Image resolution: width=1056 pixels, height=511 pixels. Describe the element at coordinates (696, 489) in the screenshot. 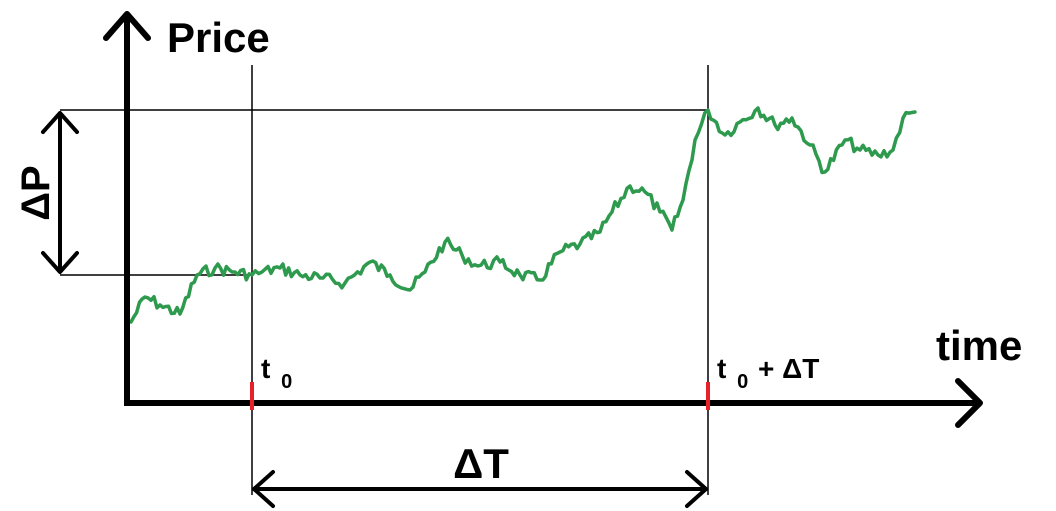

I see `delta-t-arrowhead-right` at that location.